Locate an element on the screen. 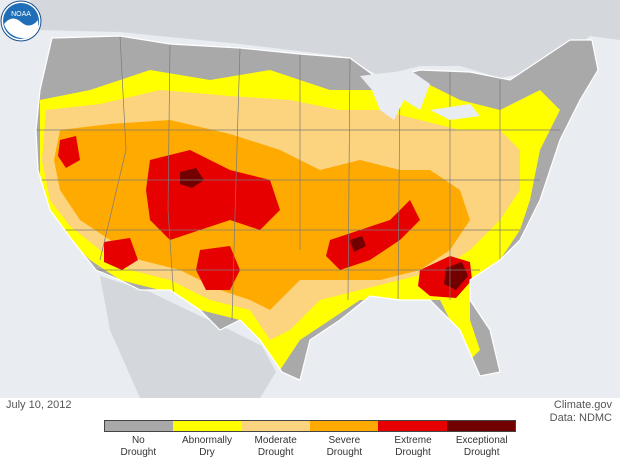  legend-label-extreme-drought: Extreme Drought is located at coordinates (413, 446).